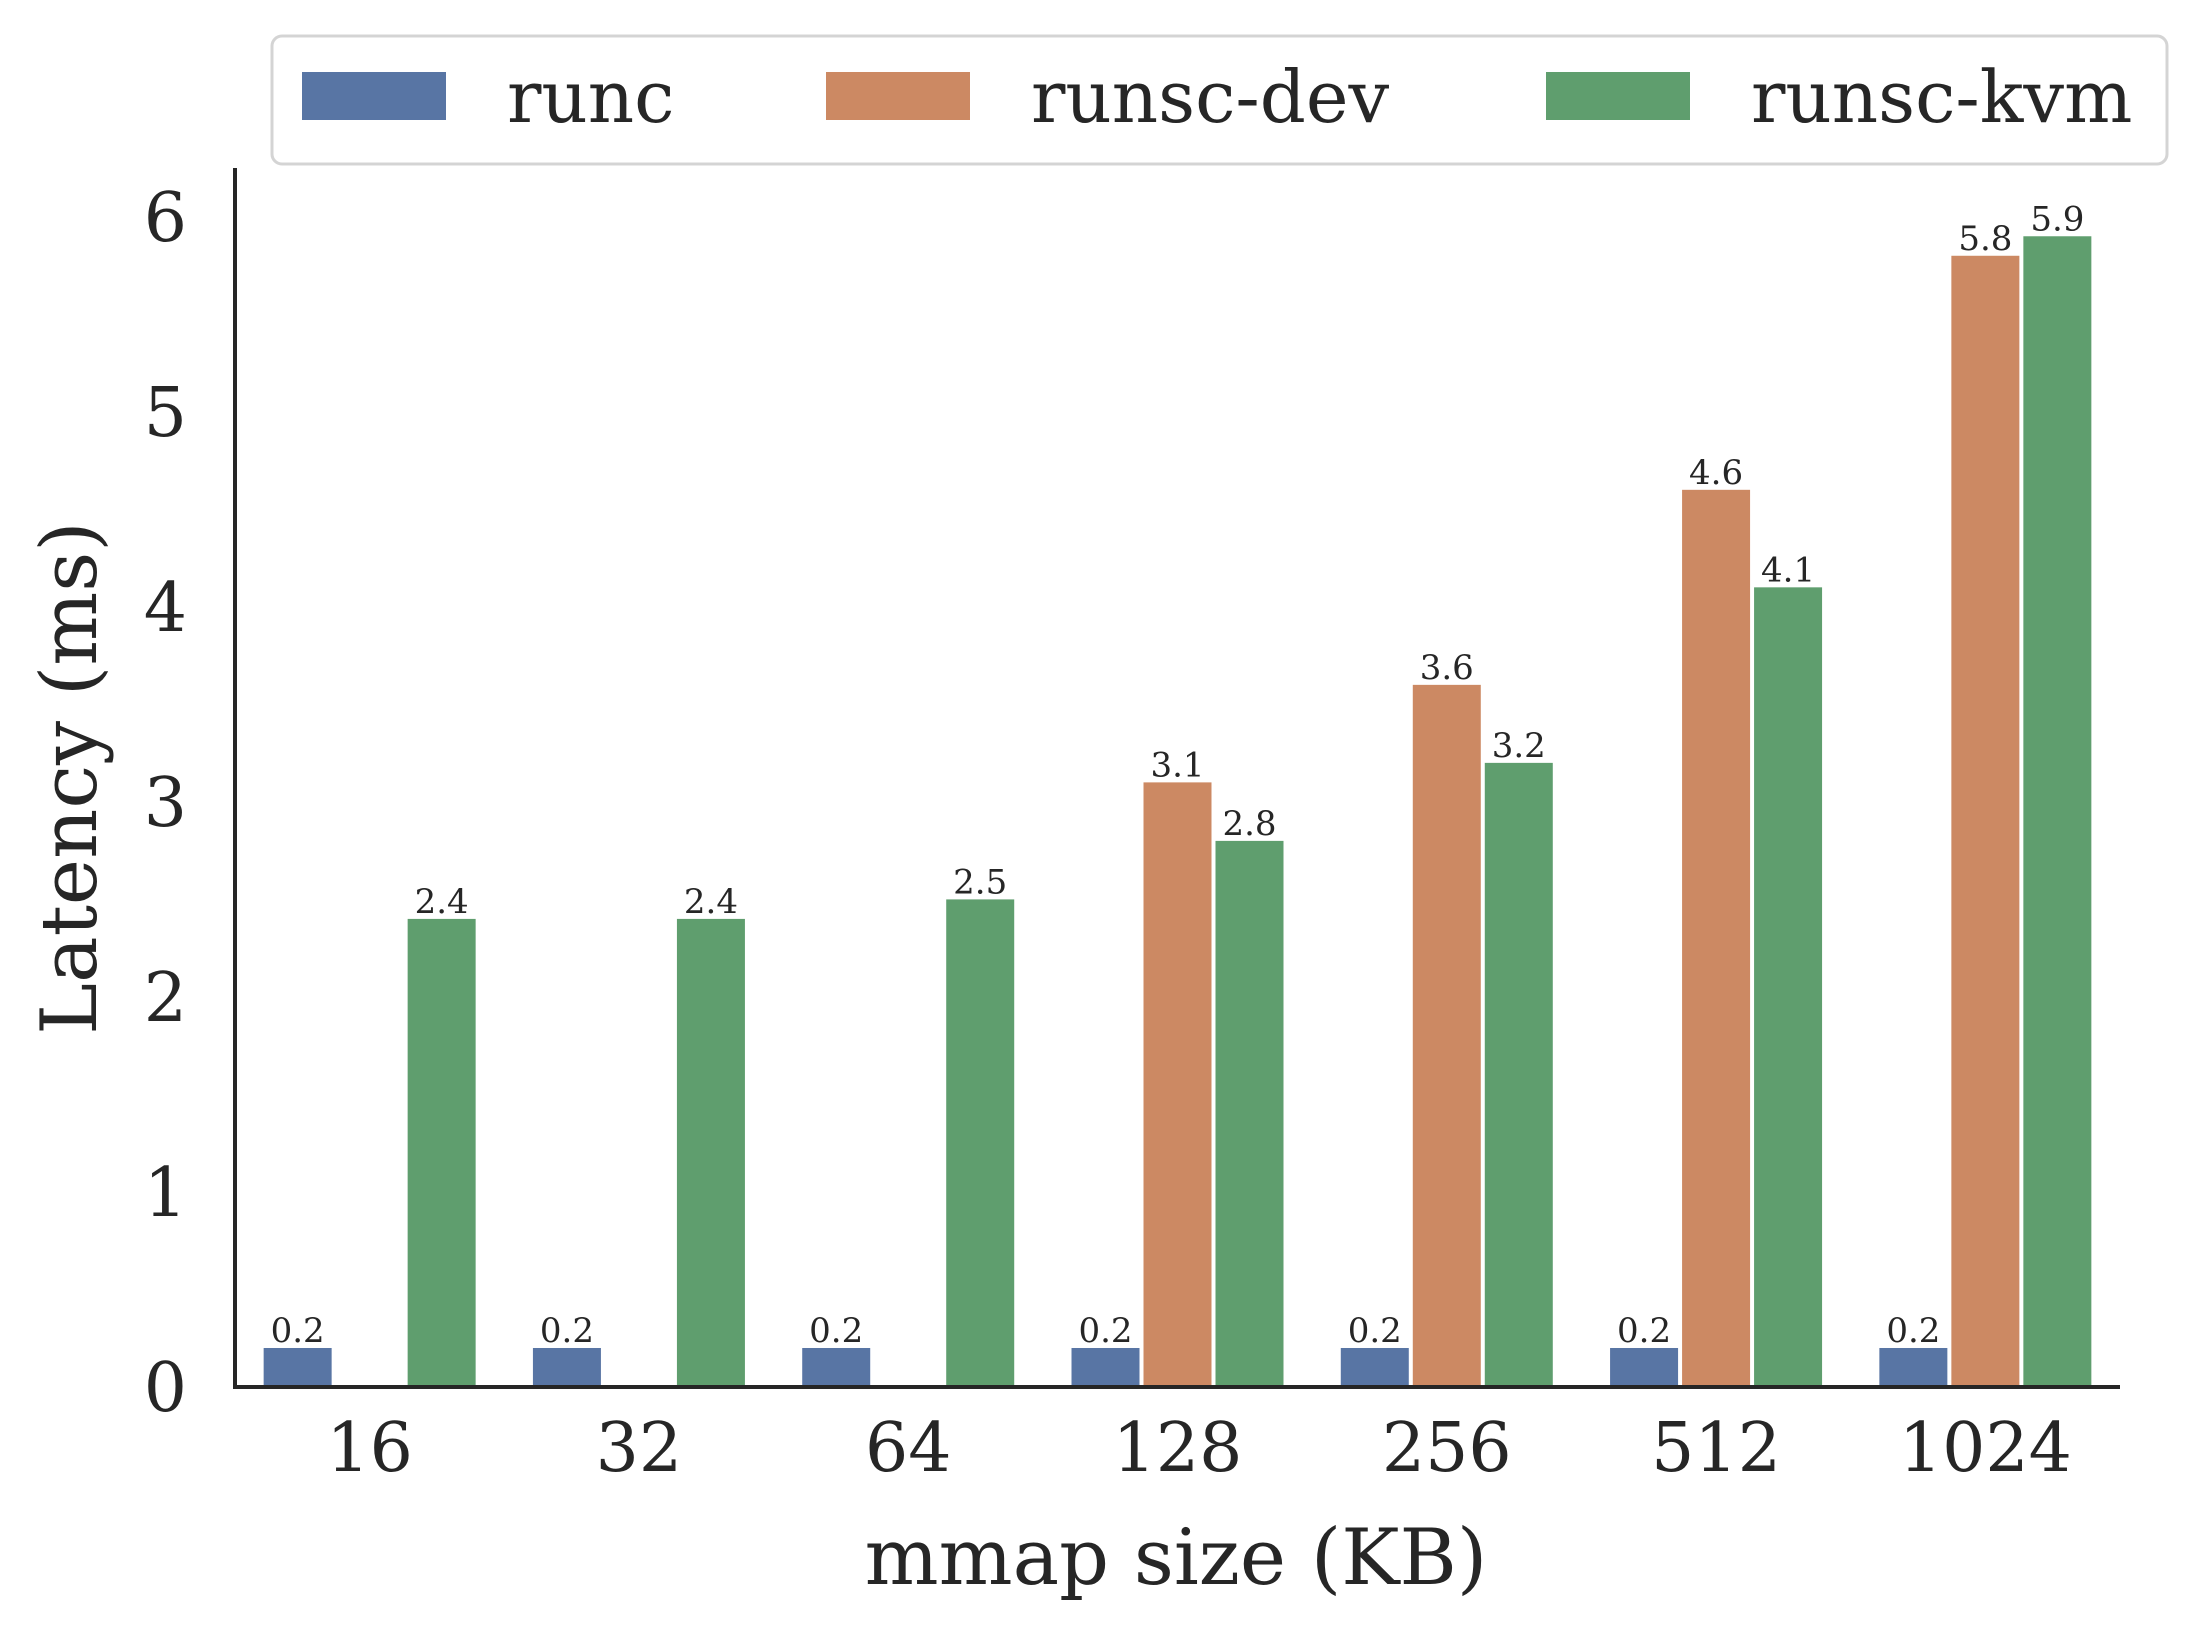 This screenshot has height=1640, width=2197. I want to click on bar-value-label: 3.6, so click(1447, 668).